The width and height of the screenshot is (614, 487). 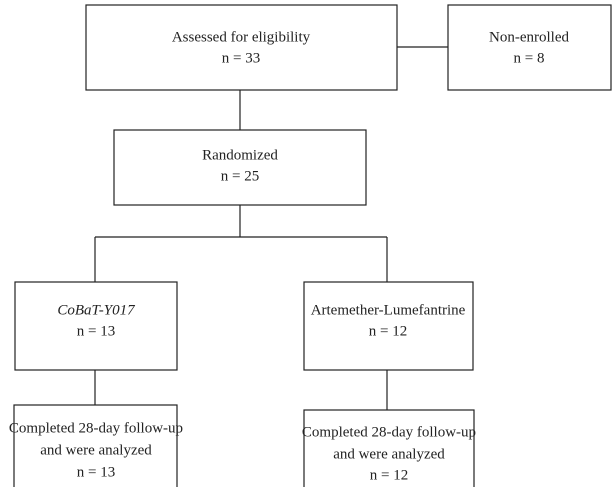 What do you see at coordinates (96, 310) in the screenshot?
I see `box-label: CoBaT-Y017` at bounding box center [96, 310].